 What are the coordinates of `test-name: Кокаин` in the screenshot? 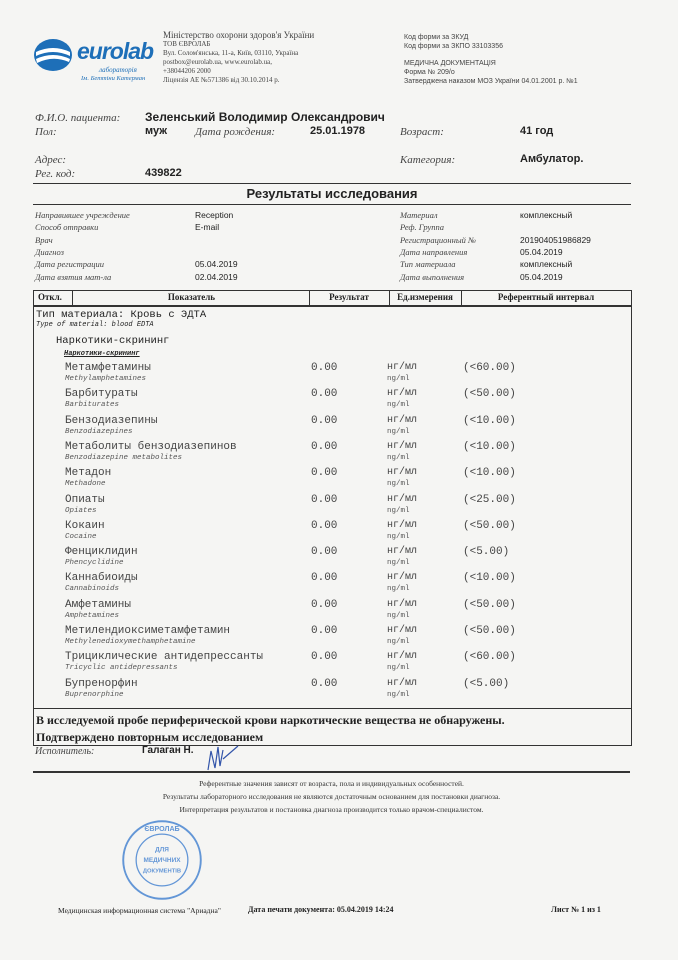 It's located at (85, 525).